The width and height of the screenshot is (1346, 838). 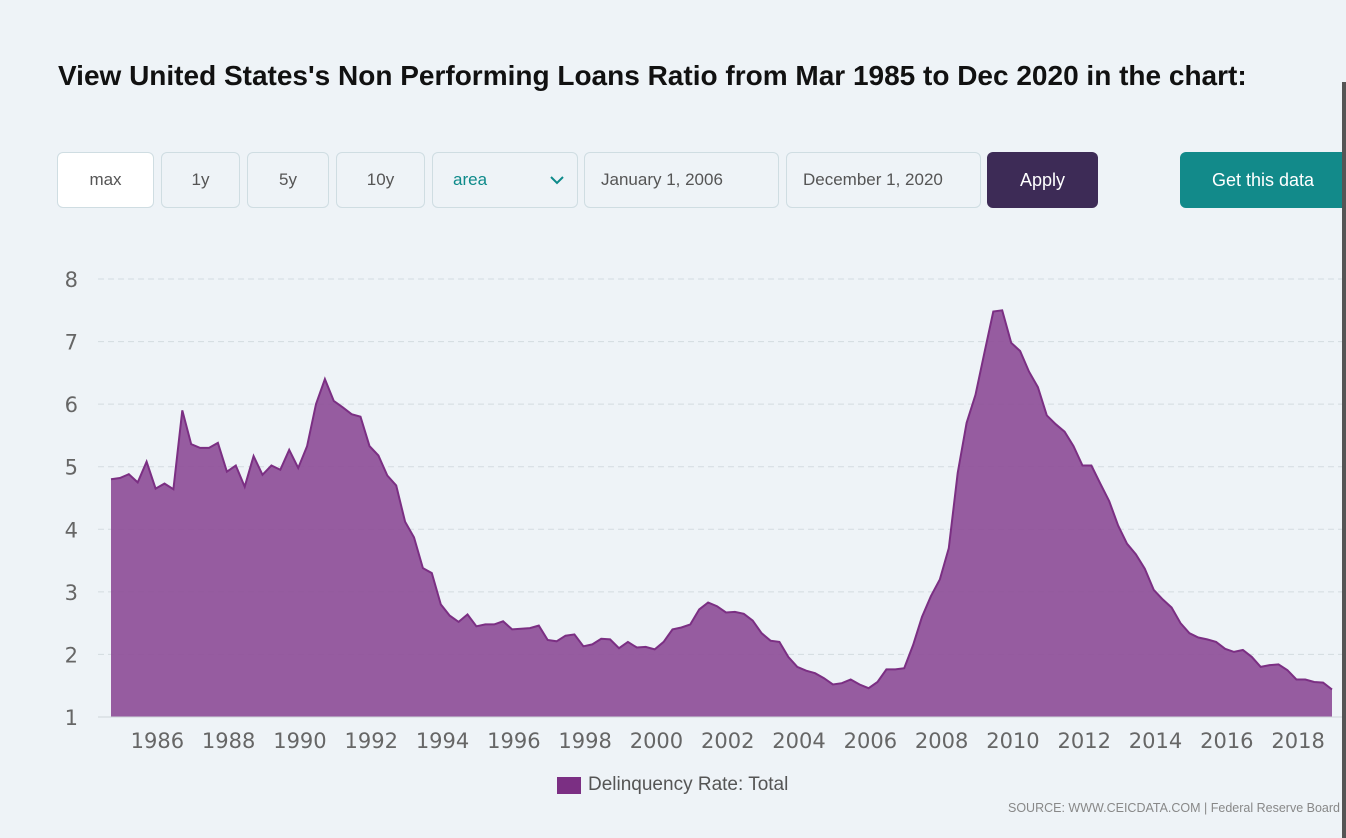 What do you see at coordinates (442, 741) in the screenshot?
I see `x-tick-label: 1994` at bounding box center [442, 741].